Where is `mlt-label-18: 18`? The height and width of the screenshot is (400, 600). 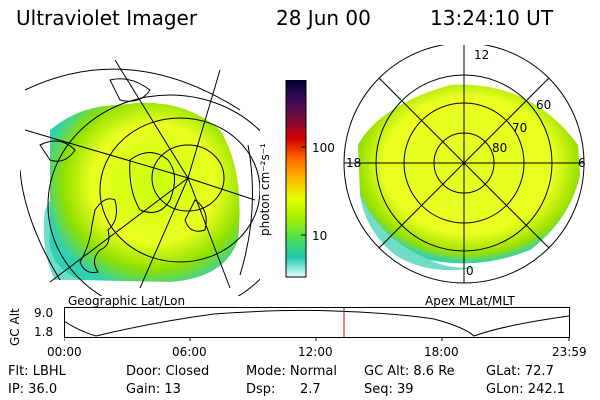 mlt-label-18: 18 is located at coordinates (354, 163).